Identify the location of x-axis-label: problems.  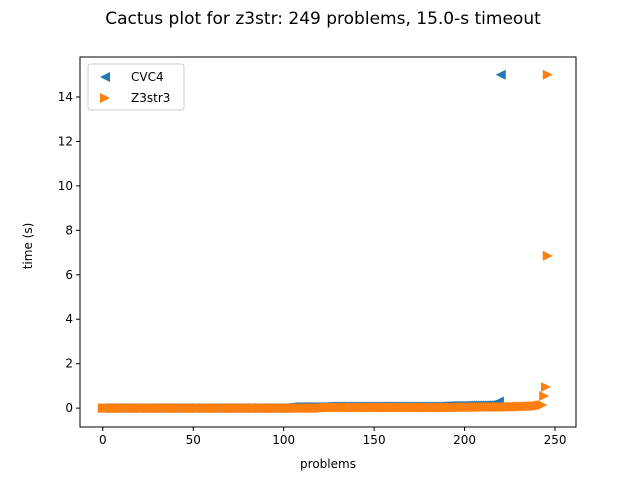
(328, 464).